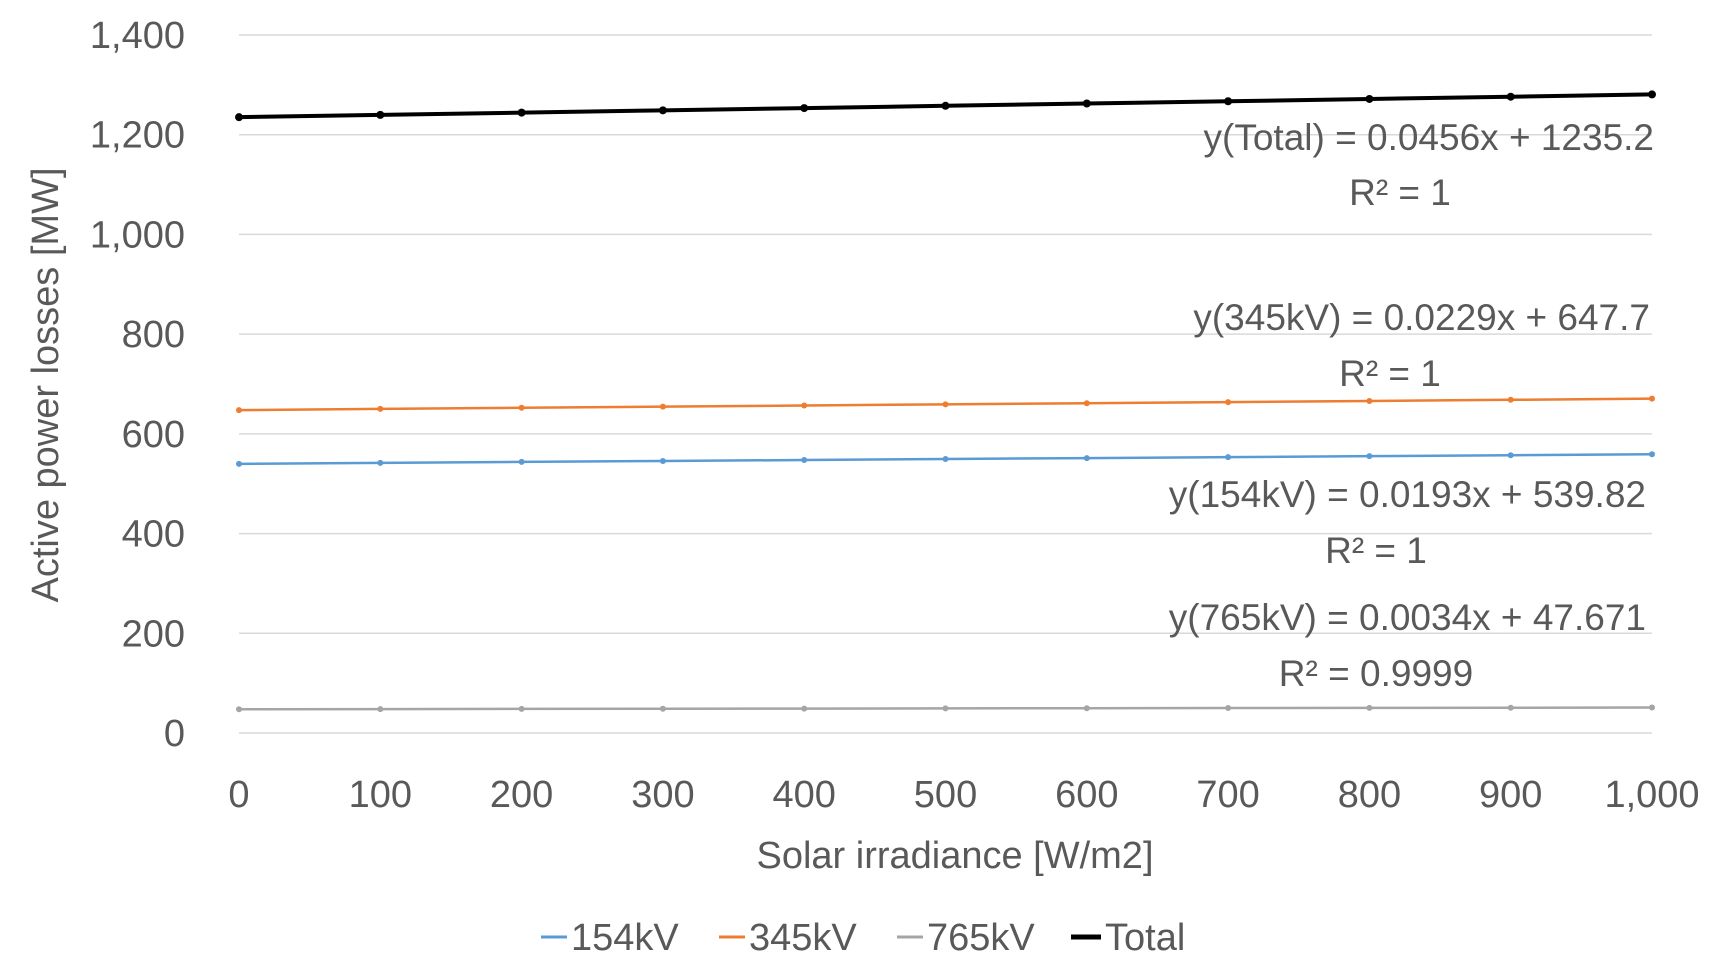  Describe the element at coordinates (137, 385) in the screenshot. I see `y-axis-ticks: 0 200 400 600 800 1,000 1,200 1,400` at that location.